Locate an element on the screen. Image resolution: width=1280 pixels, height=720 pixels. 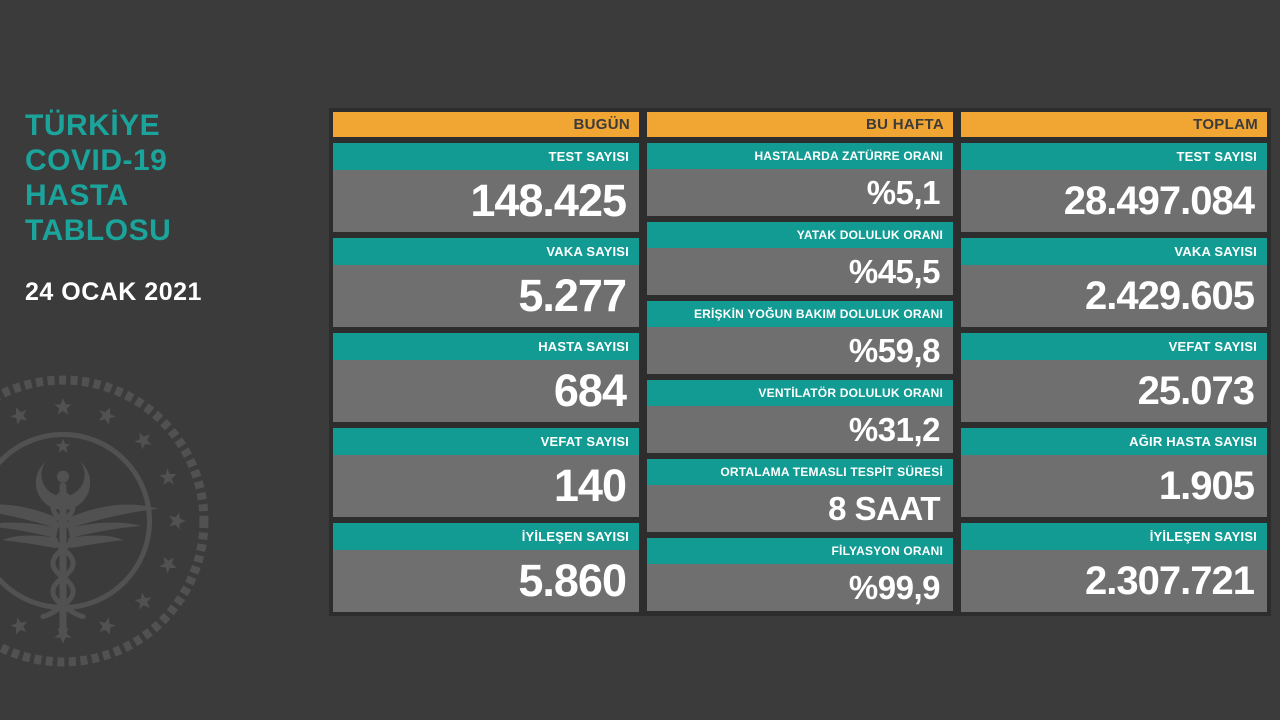
stat-value: 5.860 is located at coordinates (486, 581).